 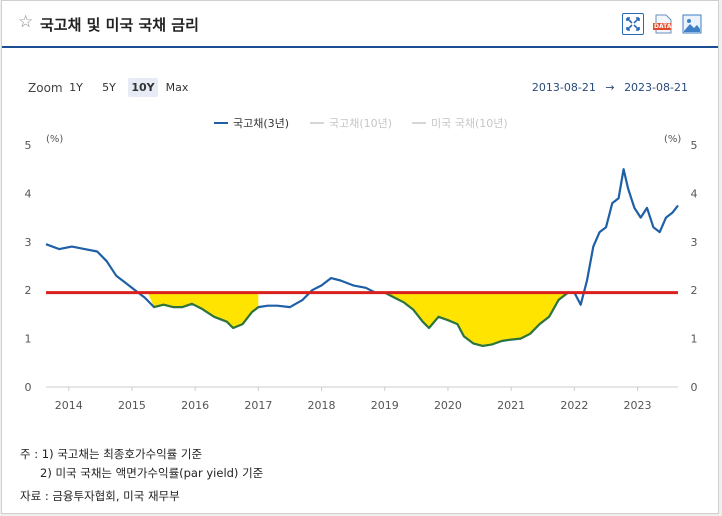 What do you see at coordinates (69, 405) in the screenshot?
I see `x-tick-label: 2014` at bounding box center [69, 405].